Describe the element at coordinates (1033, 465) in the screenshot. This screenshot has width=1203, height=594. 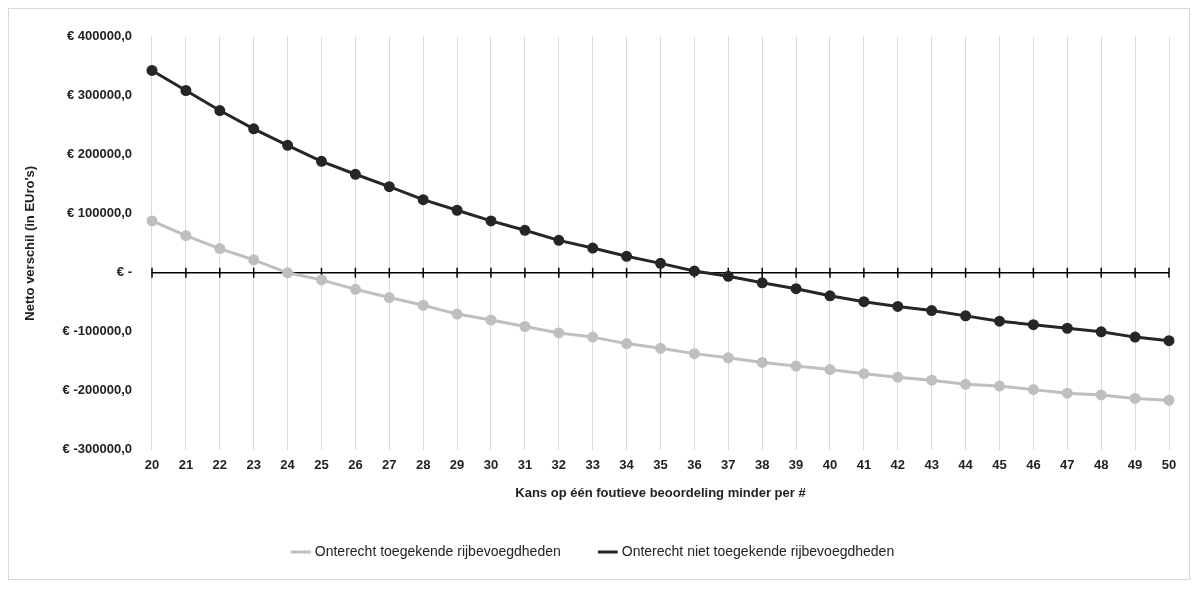
I see `x-tick-label: 46` at that location.